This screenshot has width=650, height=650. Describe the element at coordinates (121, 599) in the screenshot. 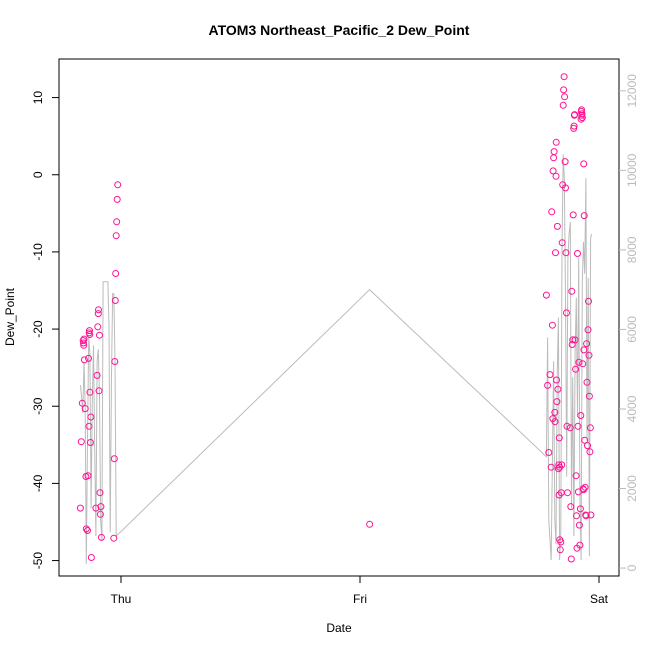

I see `x-tick-label: Thu` at that location.